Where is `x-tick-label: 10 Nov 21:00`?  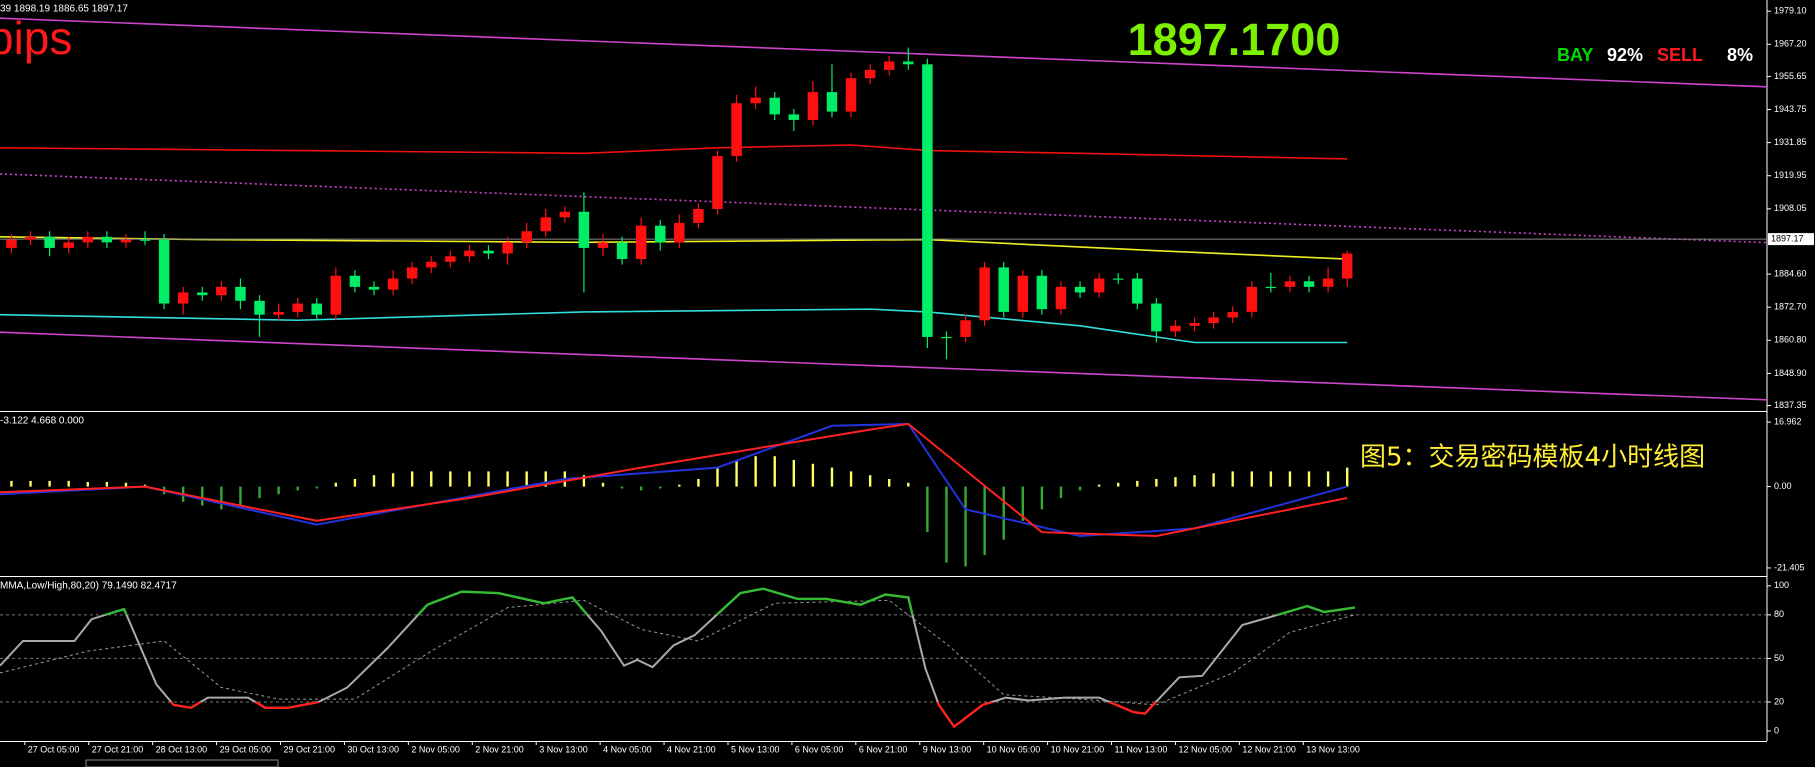
x-tick-label: 10 Nov 21:00 is located at coordinates (1078, 749).